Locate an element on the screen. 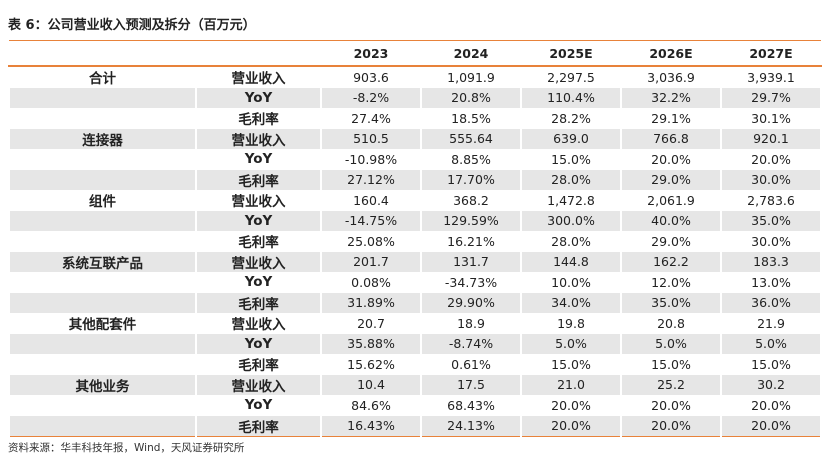 This screenshot has height=466, width=837. table-row: 毛利率 31.89% 29.90% 34.0% 35.0% 36.0% is located at coordinates (415, 302).